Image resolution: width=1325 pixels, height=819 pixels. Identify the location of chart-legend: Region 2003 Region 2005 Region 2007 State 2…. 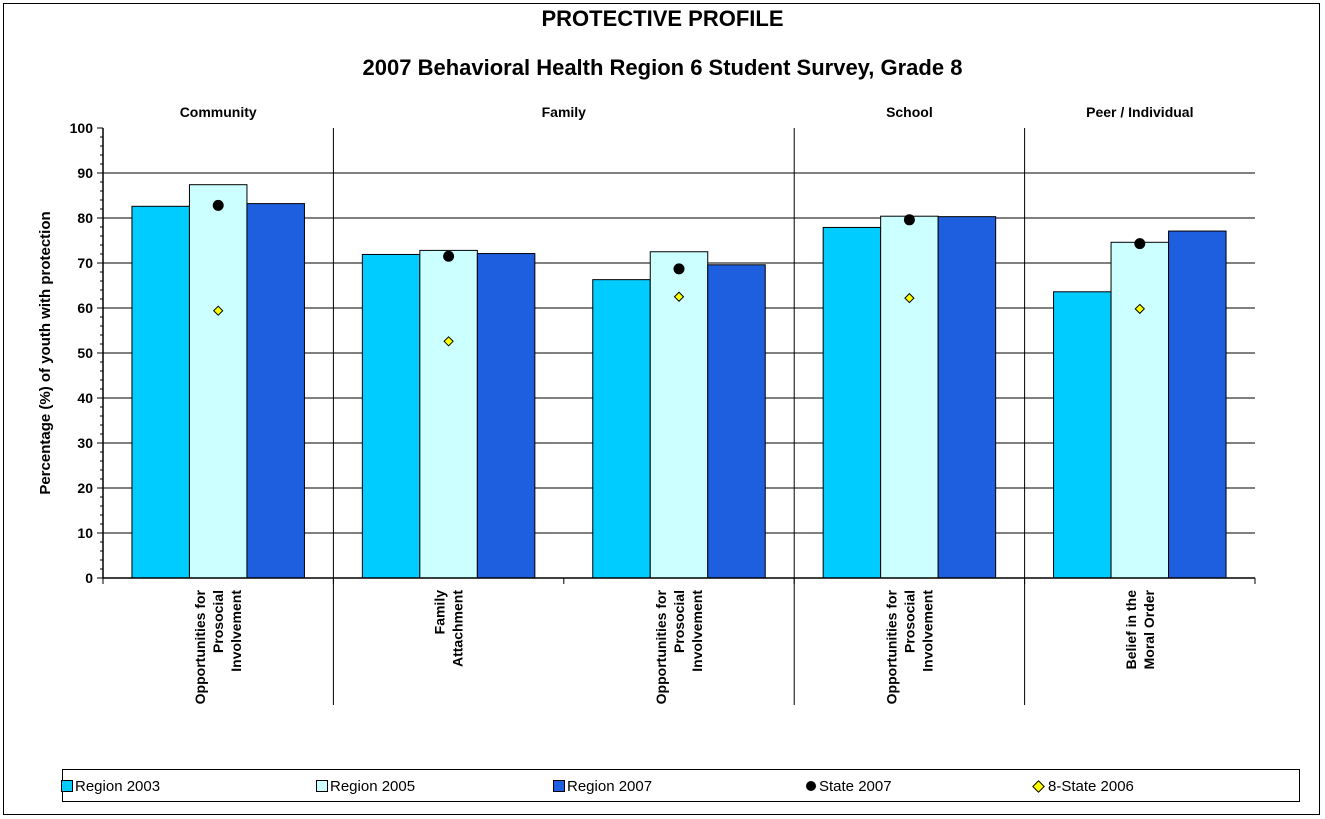
(680, 785).